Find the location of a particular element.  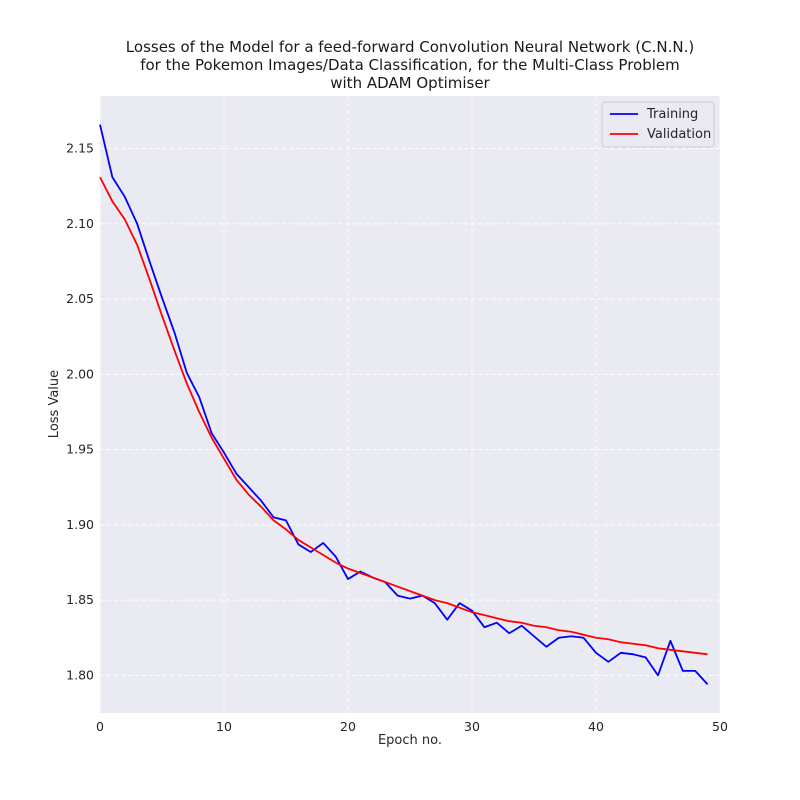

y-tick-label: 1.85 is located at coordinates (80, 599).